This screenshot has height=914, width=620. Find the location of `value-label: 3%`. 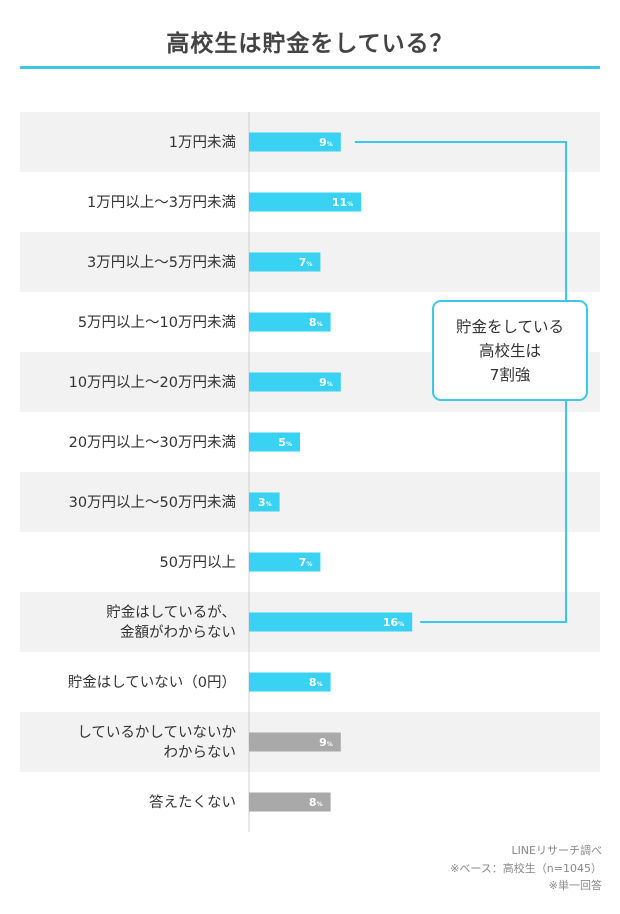

value-label: 3% is located at coordinates (265, 502).